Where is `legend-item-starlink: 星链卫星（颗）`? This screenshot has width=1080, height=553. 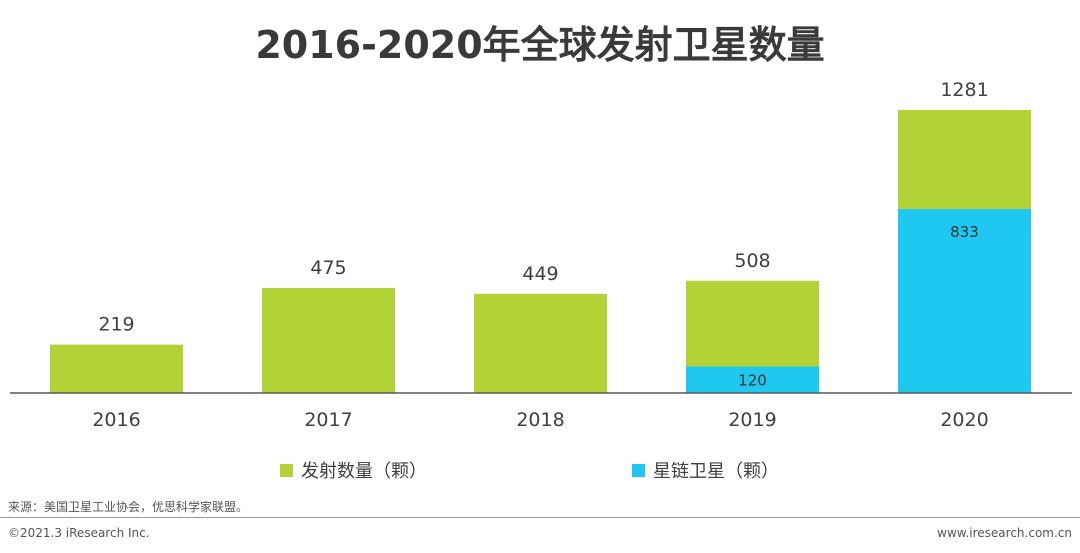
legend-item-starlink: 星链卫星（颗） is located at coordinates (705, 470).